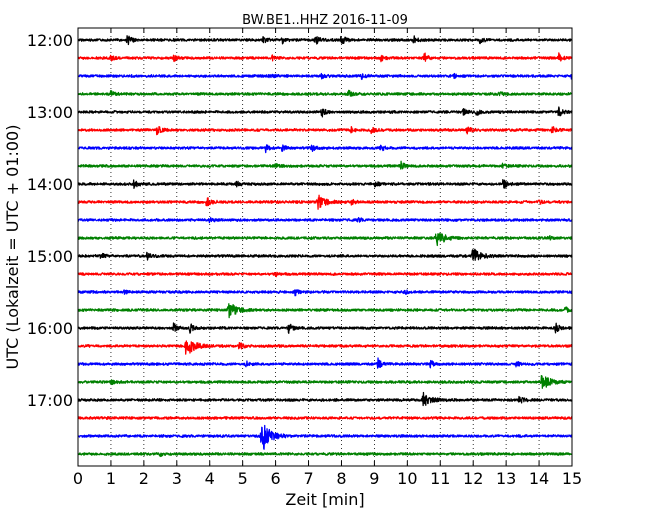 The width and height of the screenshot is (650, 520). I want to click on x-tick-label: 7, so click(308, 478).